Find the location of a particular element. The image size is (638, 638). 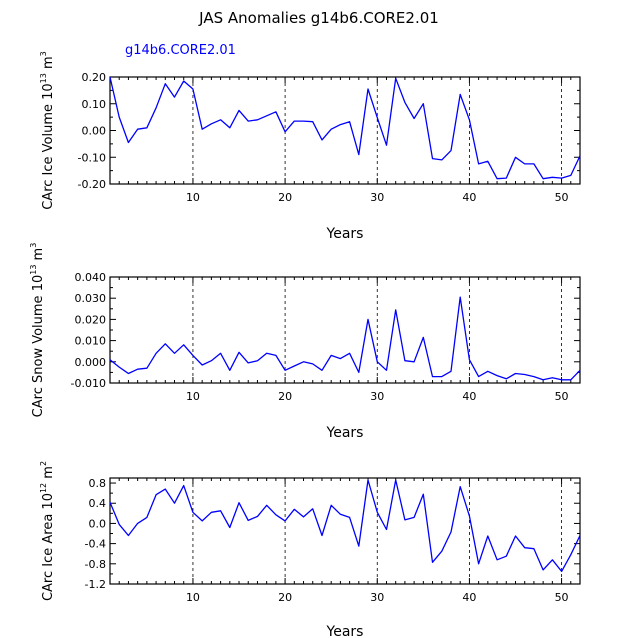

y-tick-label: 0.030 is located at coordinates (91, 298).